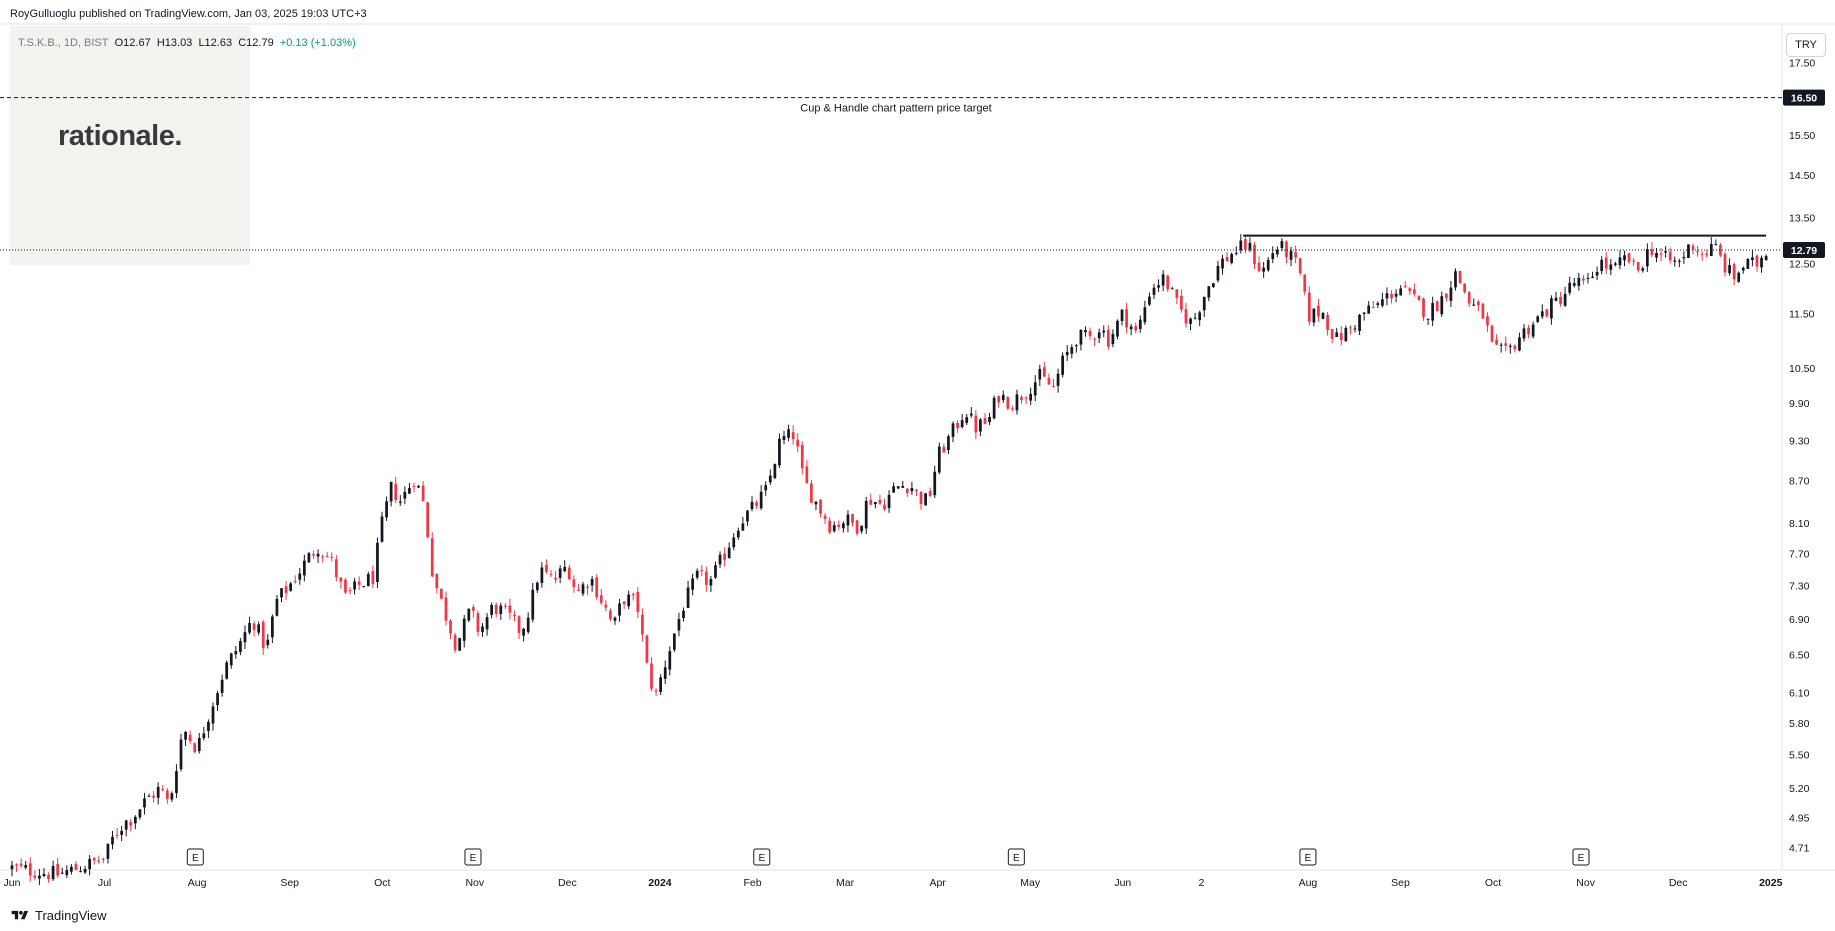 The width and height of the screenshot is (1835, 931). Describe the element at coordinates (1802, 265) in the screenshot. I see `y-tick-label: 12.50` at that location.